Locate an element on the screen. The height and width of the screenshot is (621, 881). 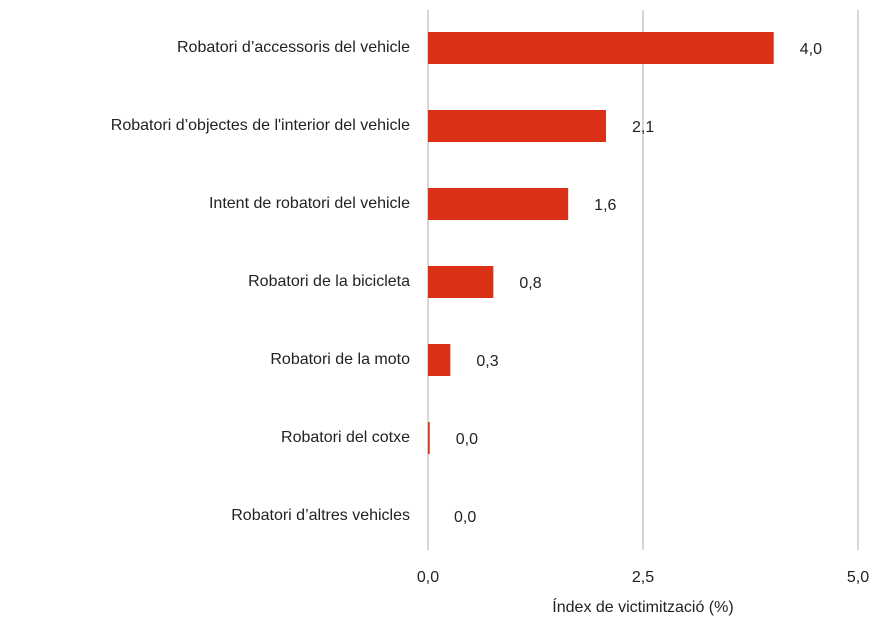
x-tick-label: 2,5 is located at coordinates (643, 577).